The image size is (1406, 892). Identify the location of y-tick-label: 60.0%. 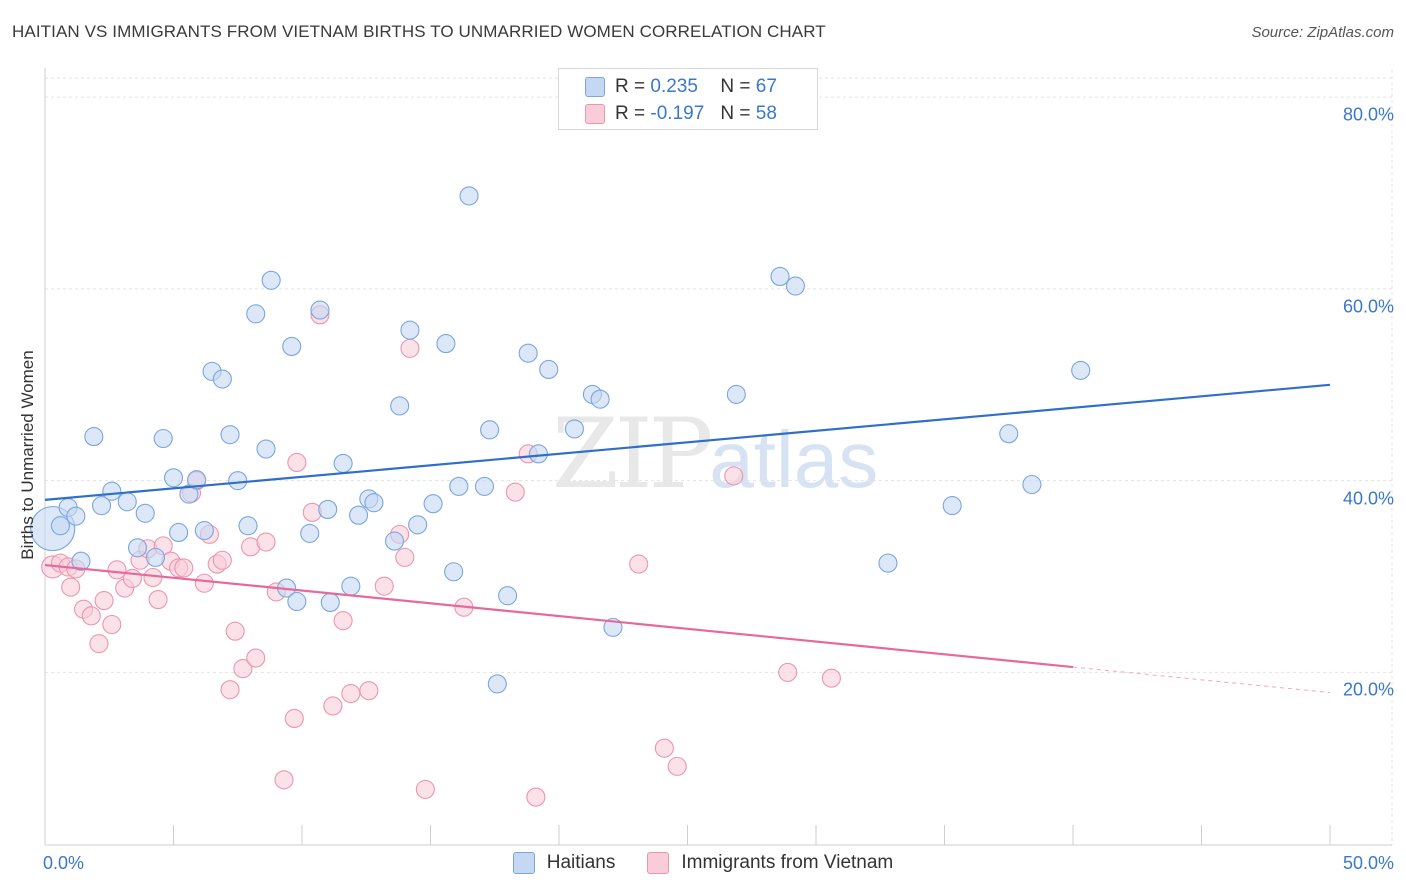
(1368, 306).